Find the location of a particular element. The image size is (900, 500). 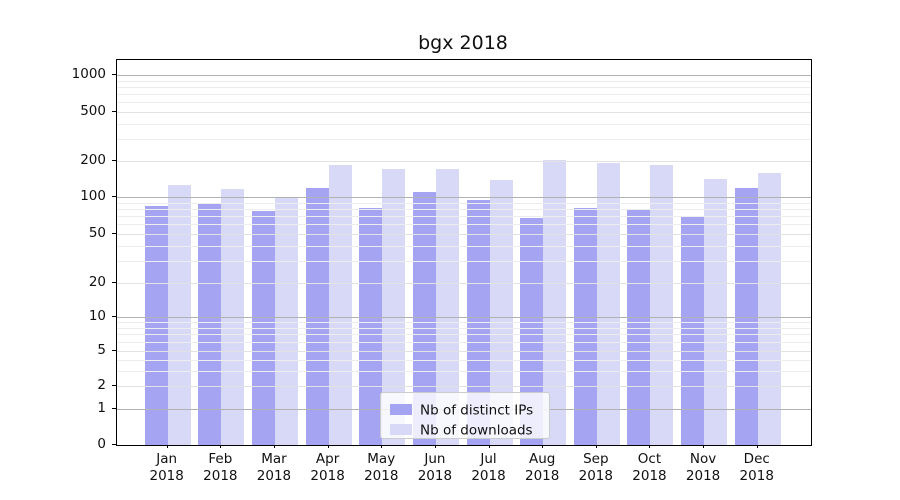

bar-downloads-nov is located at coordinates (716, 312).